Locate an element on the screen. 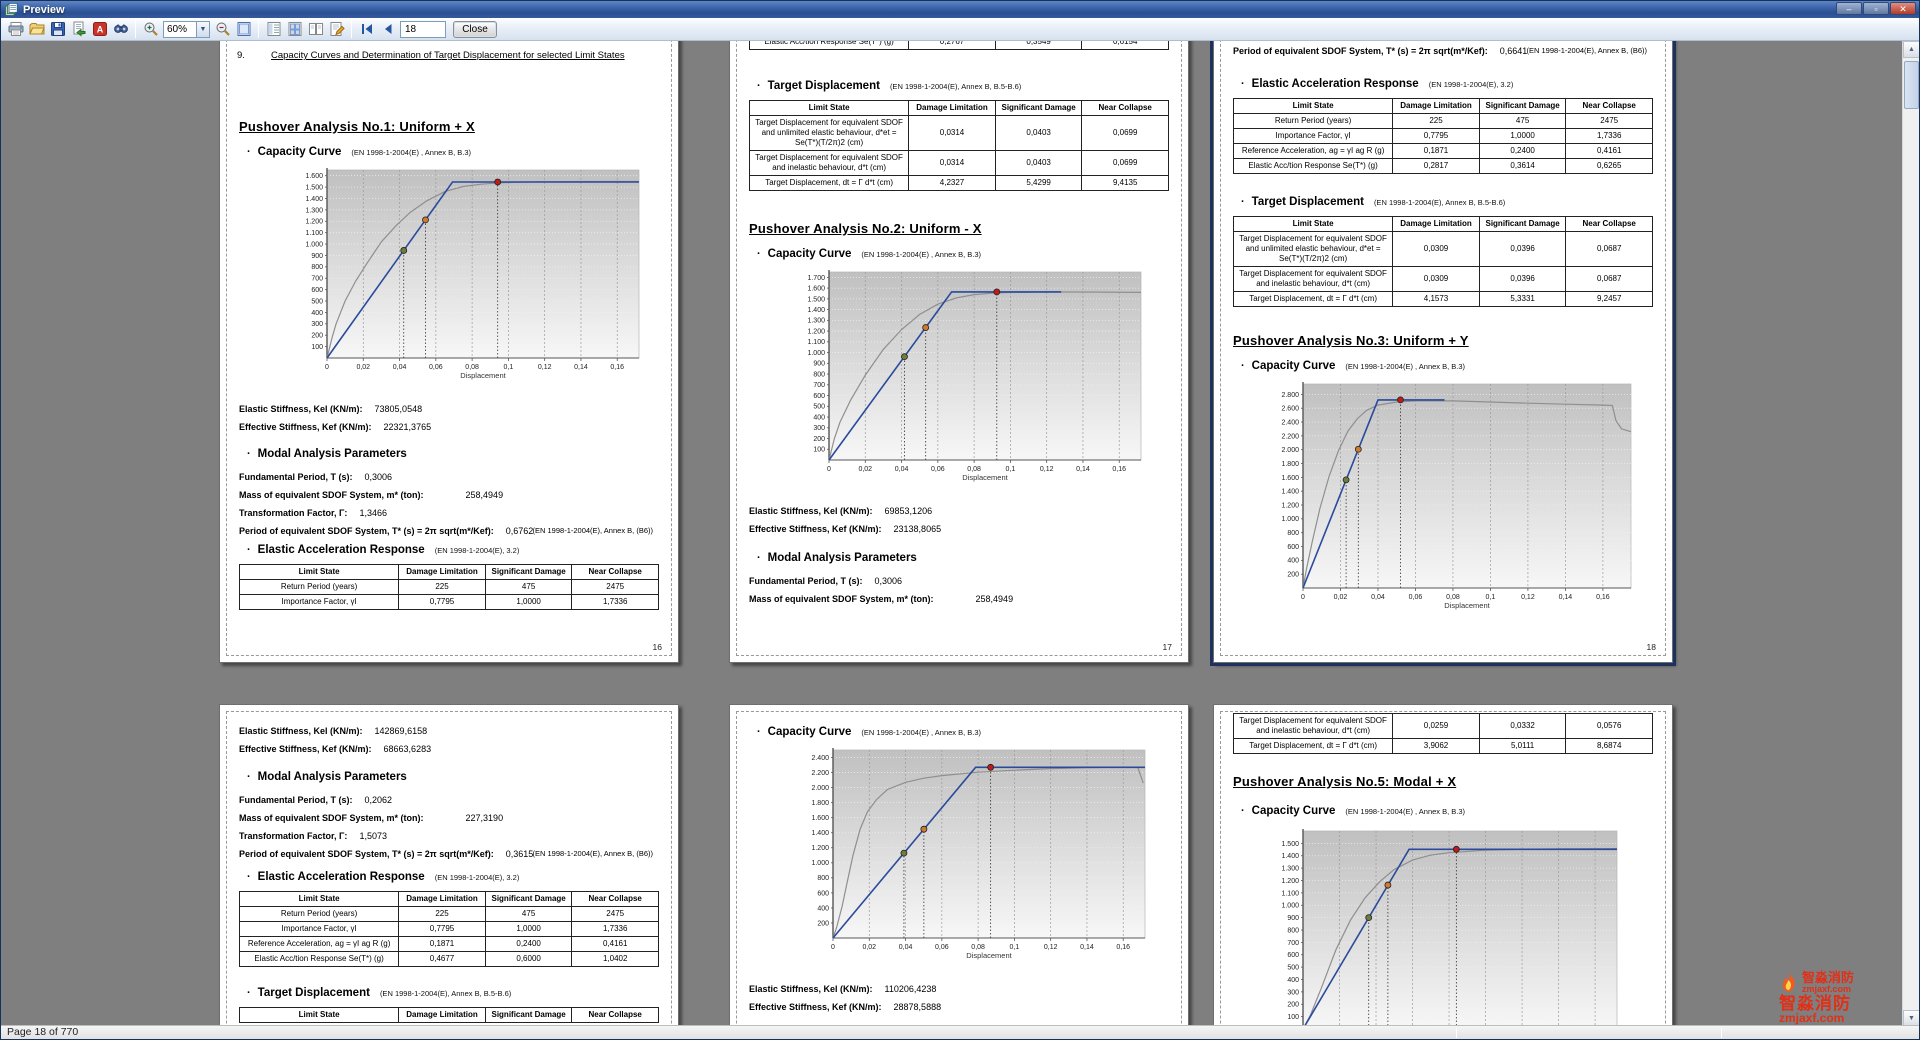  vertical-scrollbar: ▲ ▼ is located at coordinates (1910, 534).